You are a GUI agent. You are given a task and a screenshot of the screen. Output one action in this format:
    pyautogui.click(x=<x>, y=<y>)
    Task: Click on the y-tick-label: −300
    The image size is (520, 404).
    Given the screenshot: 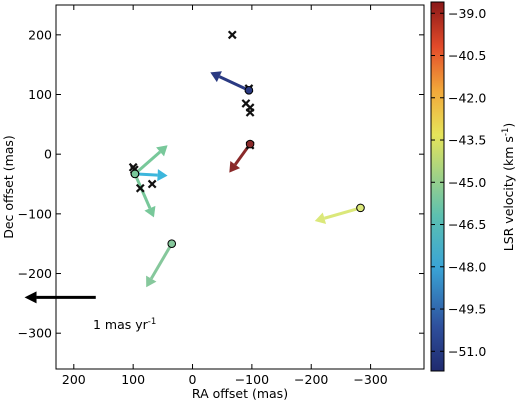 What is the action you would take?
    pyautogui.click(x=35, y=333)
    